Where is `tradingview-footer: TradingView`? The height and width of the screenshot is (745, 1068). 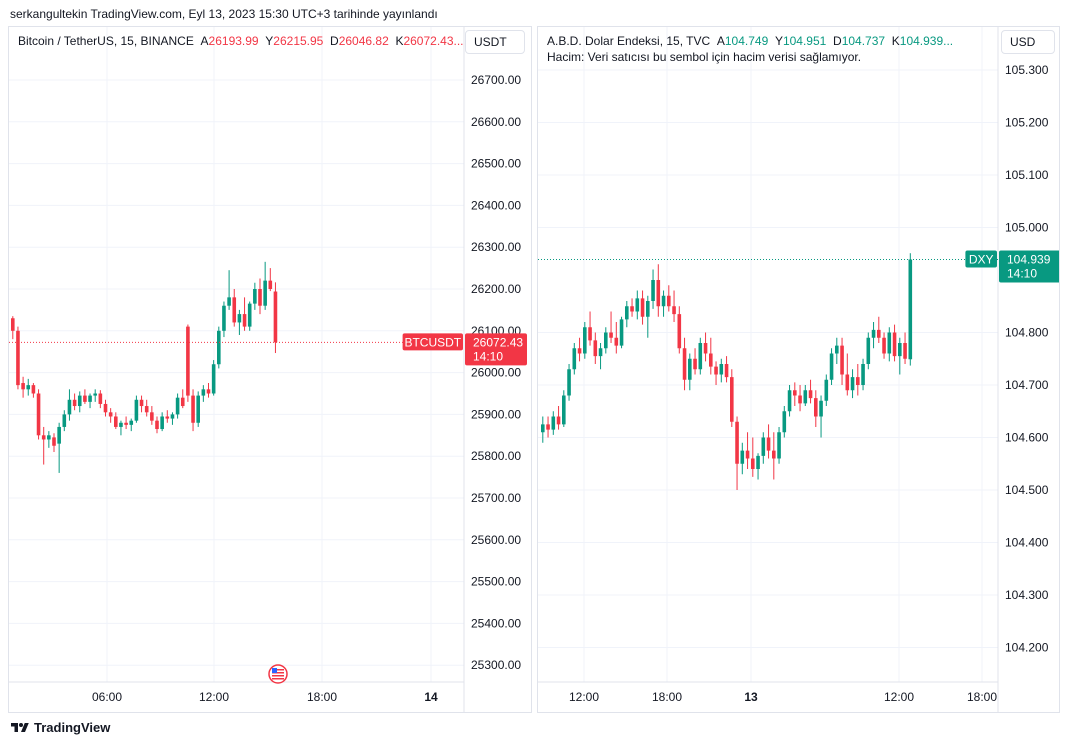 tradingview-footer: TradingView is located at coordinates (60, 727).